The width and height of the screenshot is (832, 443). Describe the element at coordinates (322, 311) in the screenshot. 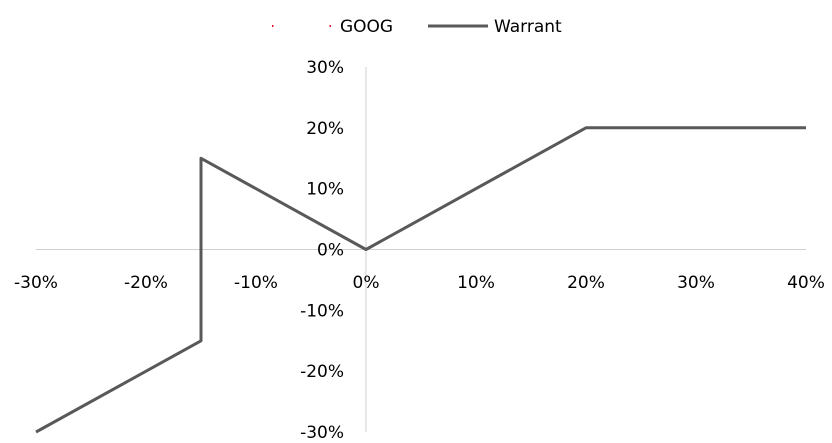

I see `y-tick-label: -10%` at that location.